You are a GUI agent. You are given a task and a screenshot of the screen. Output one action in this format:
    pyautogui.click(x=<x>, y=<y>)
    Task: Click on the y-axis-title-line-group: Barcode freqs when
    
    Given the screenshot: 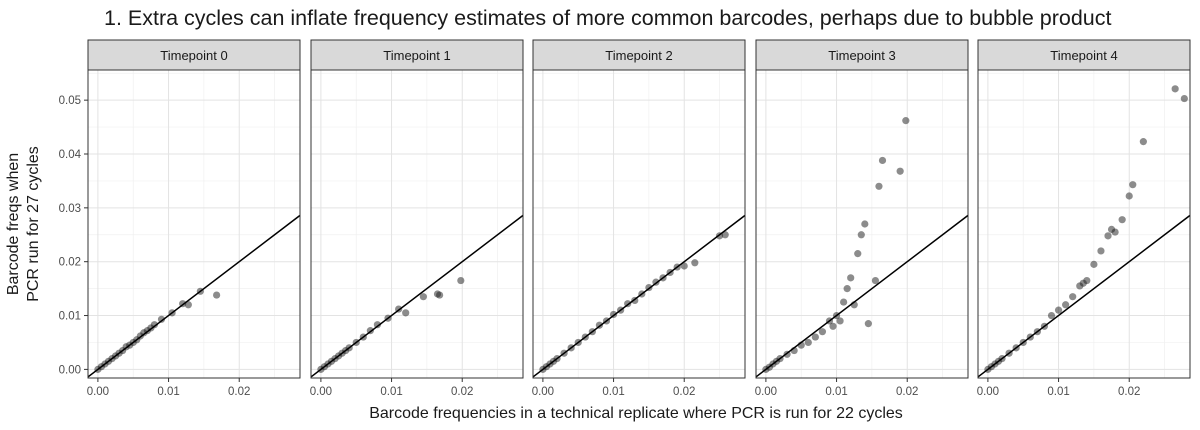 What is the action you would take?
    pyautogui.click(x=13, y=224)
    